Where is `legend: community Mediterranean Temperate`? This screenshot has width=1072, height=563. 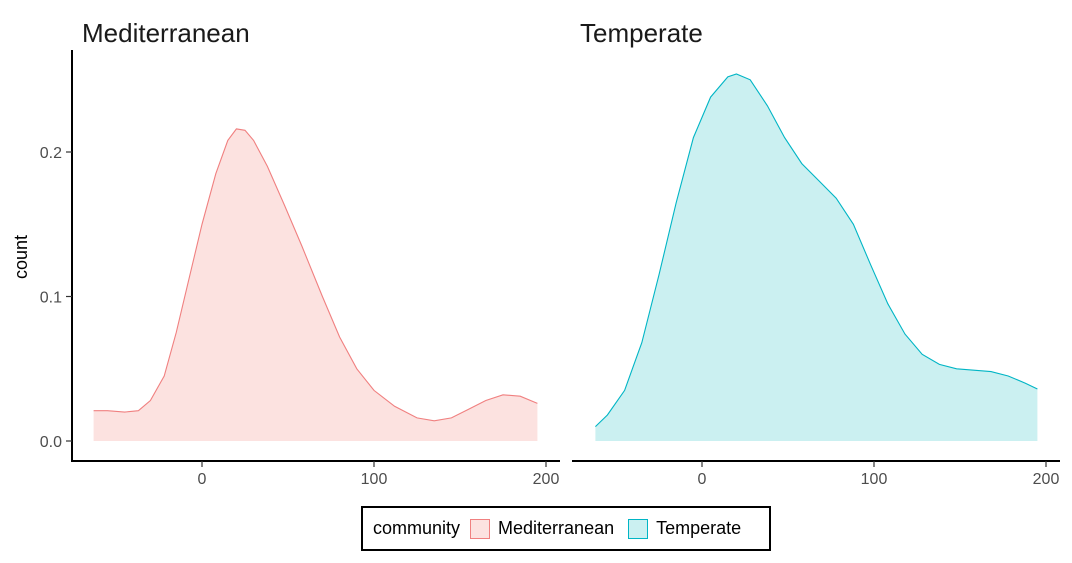
legend: community Mediterranean Temperate is located at coordinates (566, 528).